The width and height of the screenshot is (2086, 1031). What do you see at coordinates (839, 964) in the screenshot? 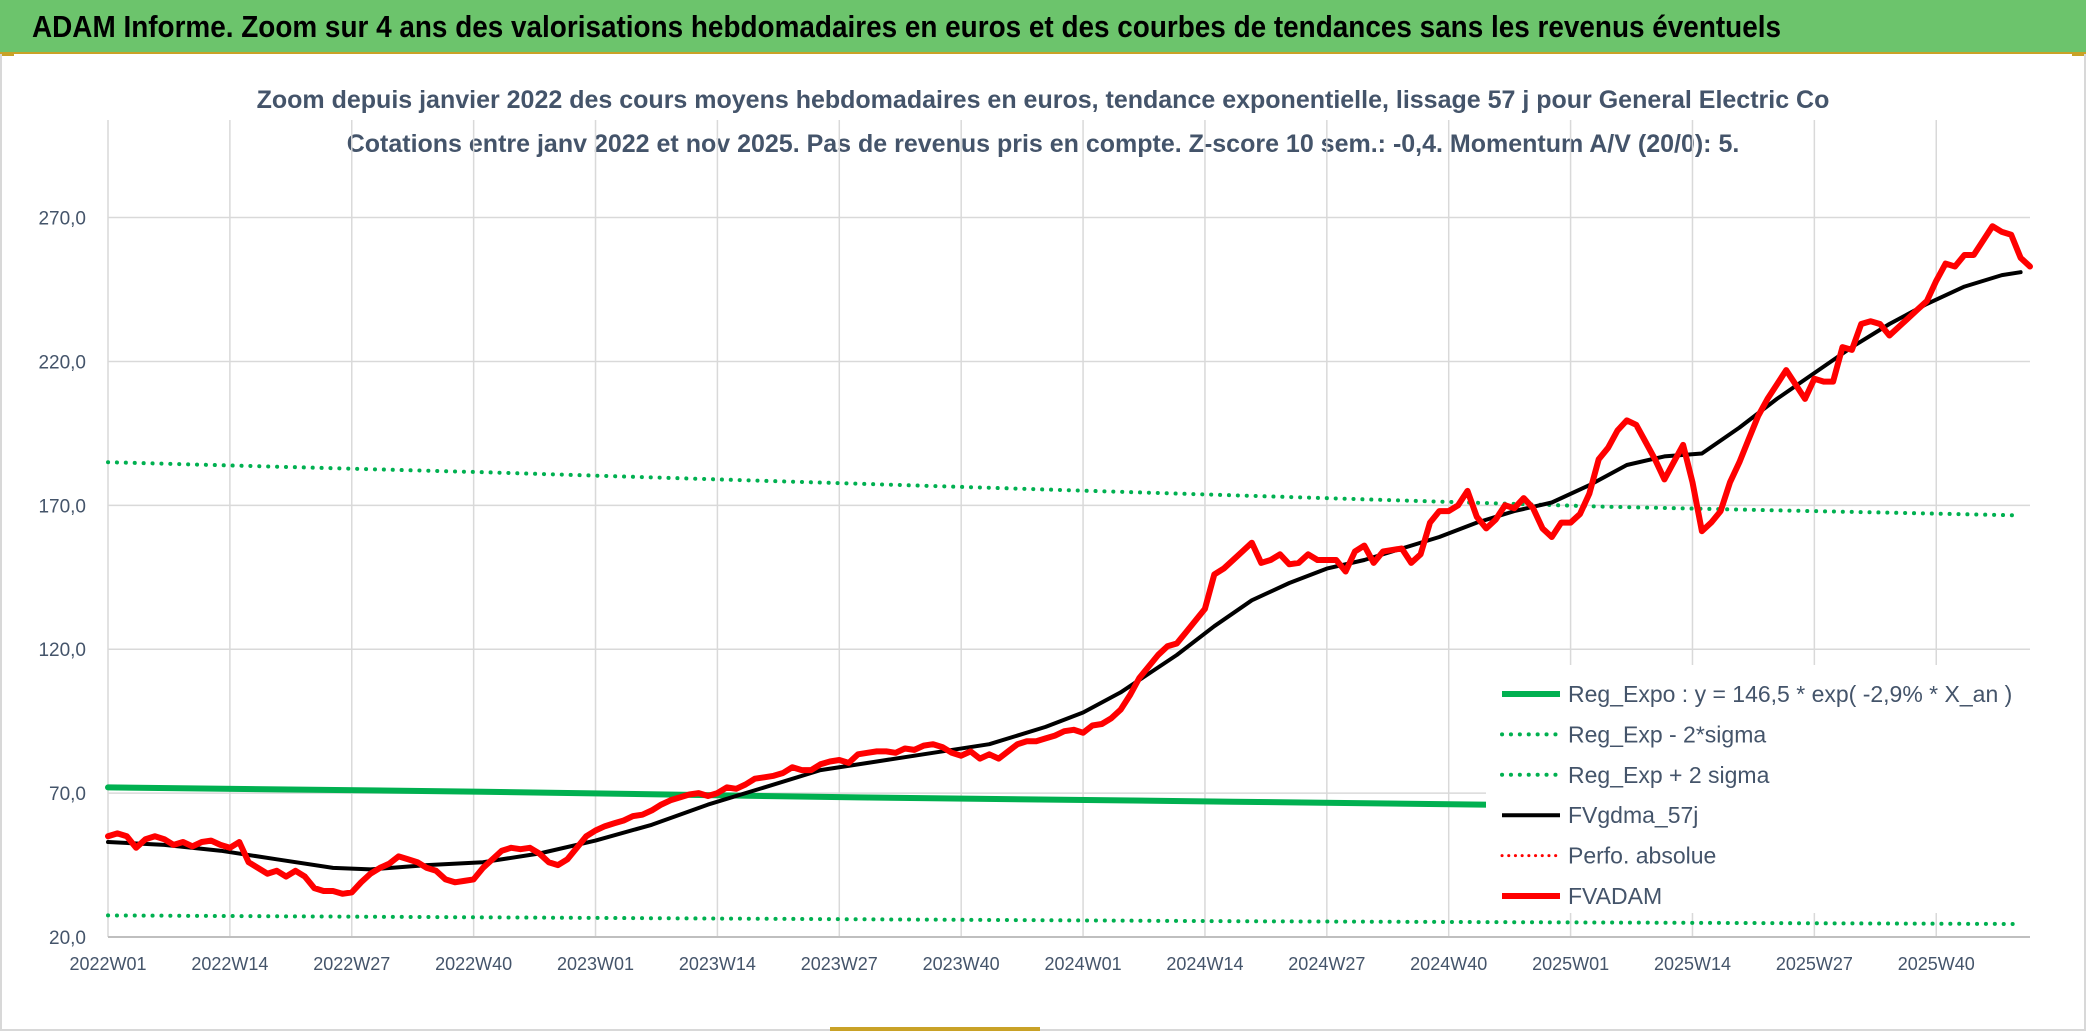
I see `x-tick-label: 2023W27` at bounding box center [839, 964].